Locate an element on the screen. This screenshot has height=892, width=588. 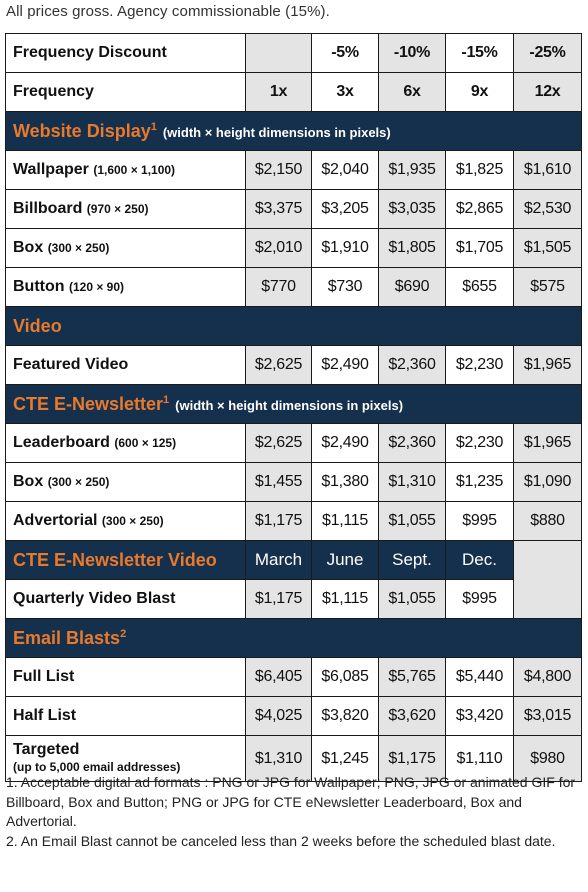
price-12x: $1,610 is located at coordinates (547, 170).